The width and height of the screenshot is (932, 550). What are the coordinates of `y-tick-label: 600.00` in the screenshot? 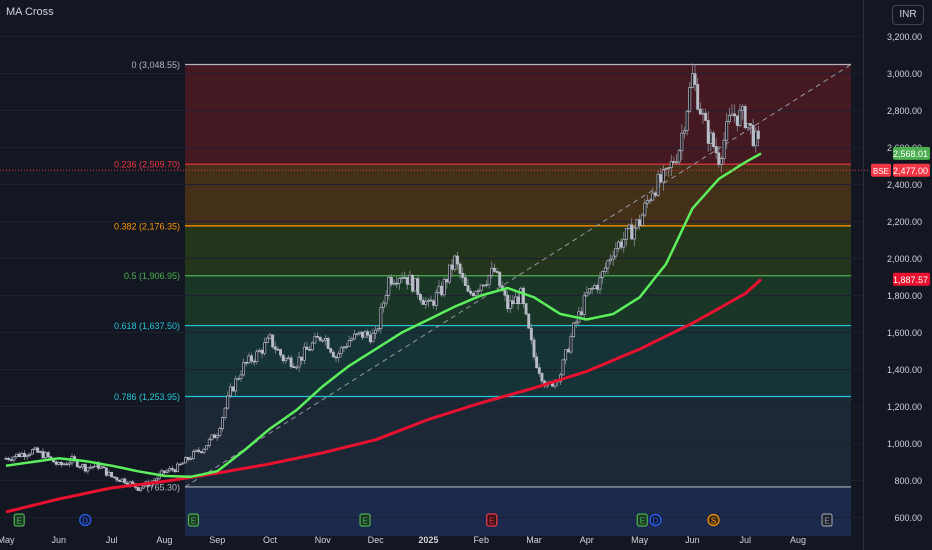 It's located at (908, 518).